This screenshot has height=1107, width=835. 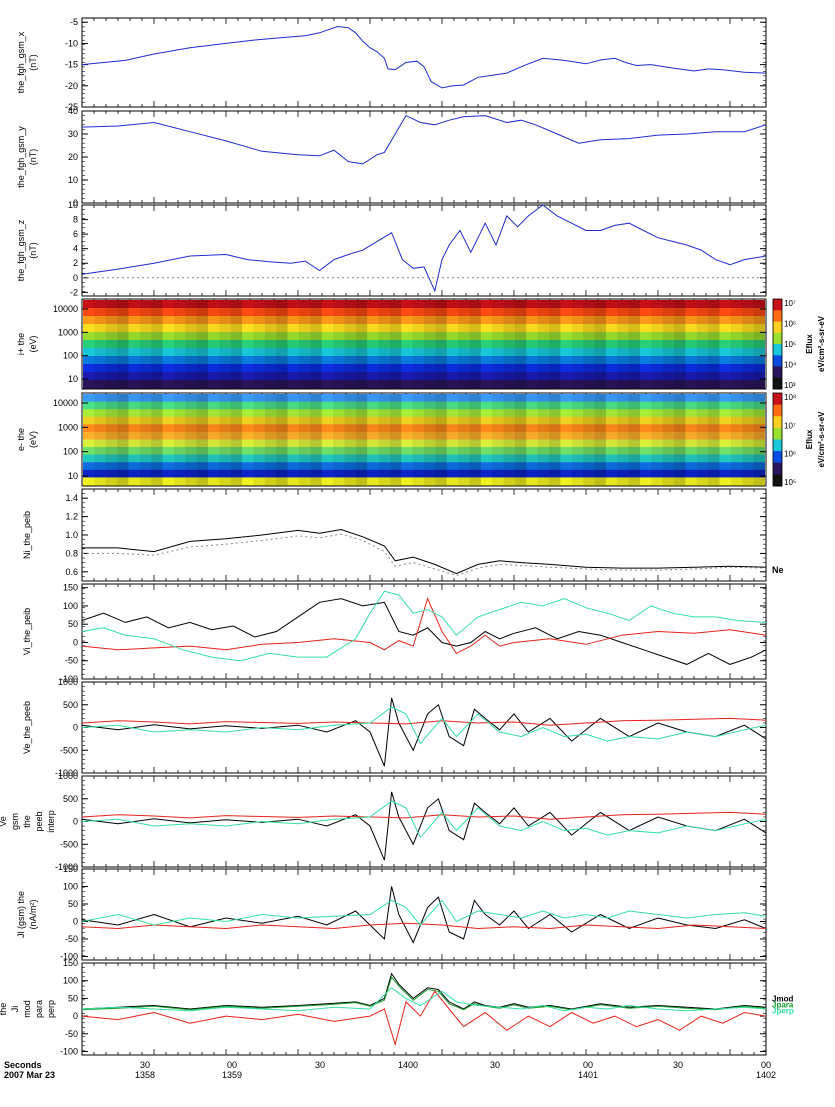 What do you see at coordinates (232, 1065) in the screenshot?
I see `time-tick-label: 00` at bounding box center [232, 1065].